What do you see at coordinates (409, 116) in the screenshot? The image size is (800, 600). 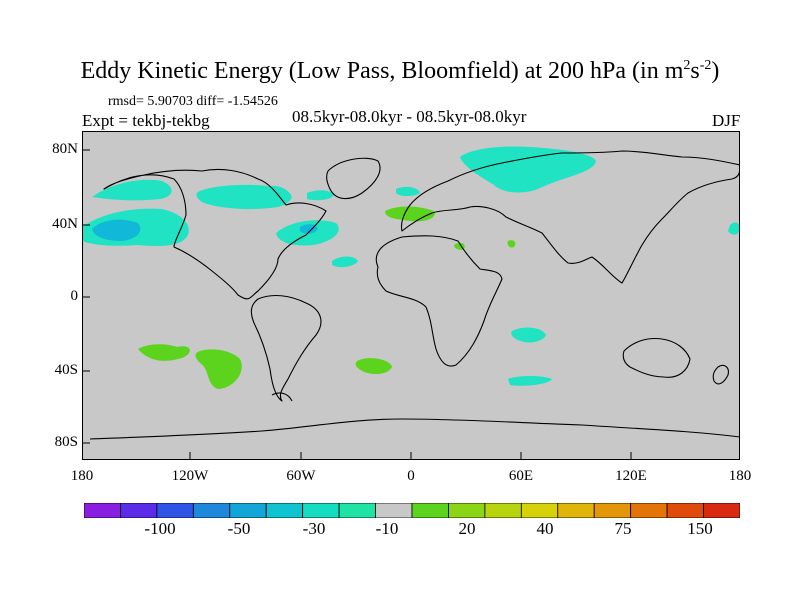 I see `period-label: 08.5kyr-08.0kyr - 08.5kyr-08.0kyr` at bounding box center [409, 116].